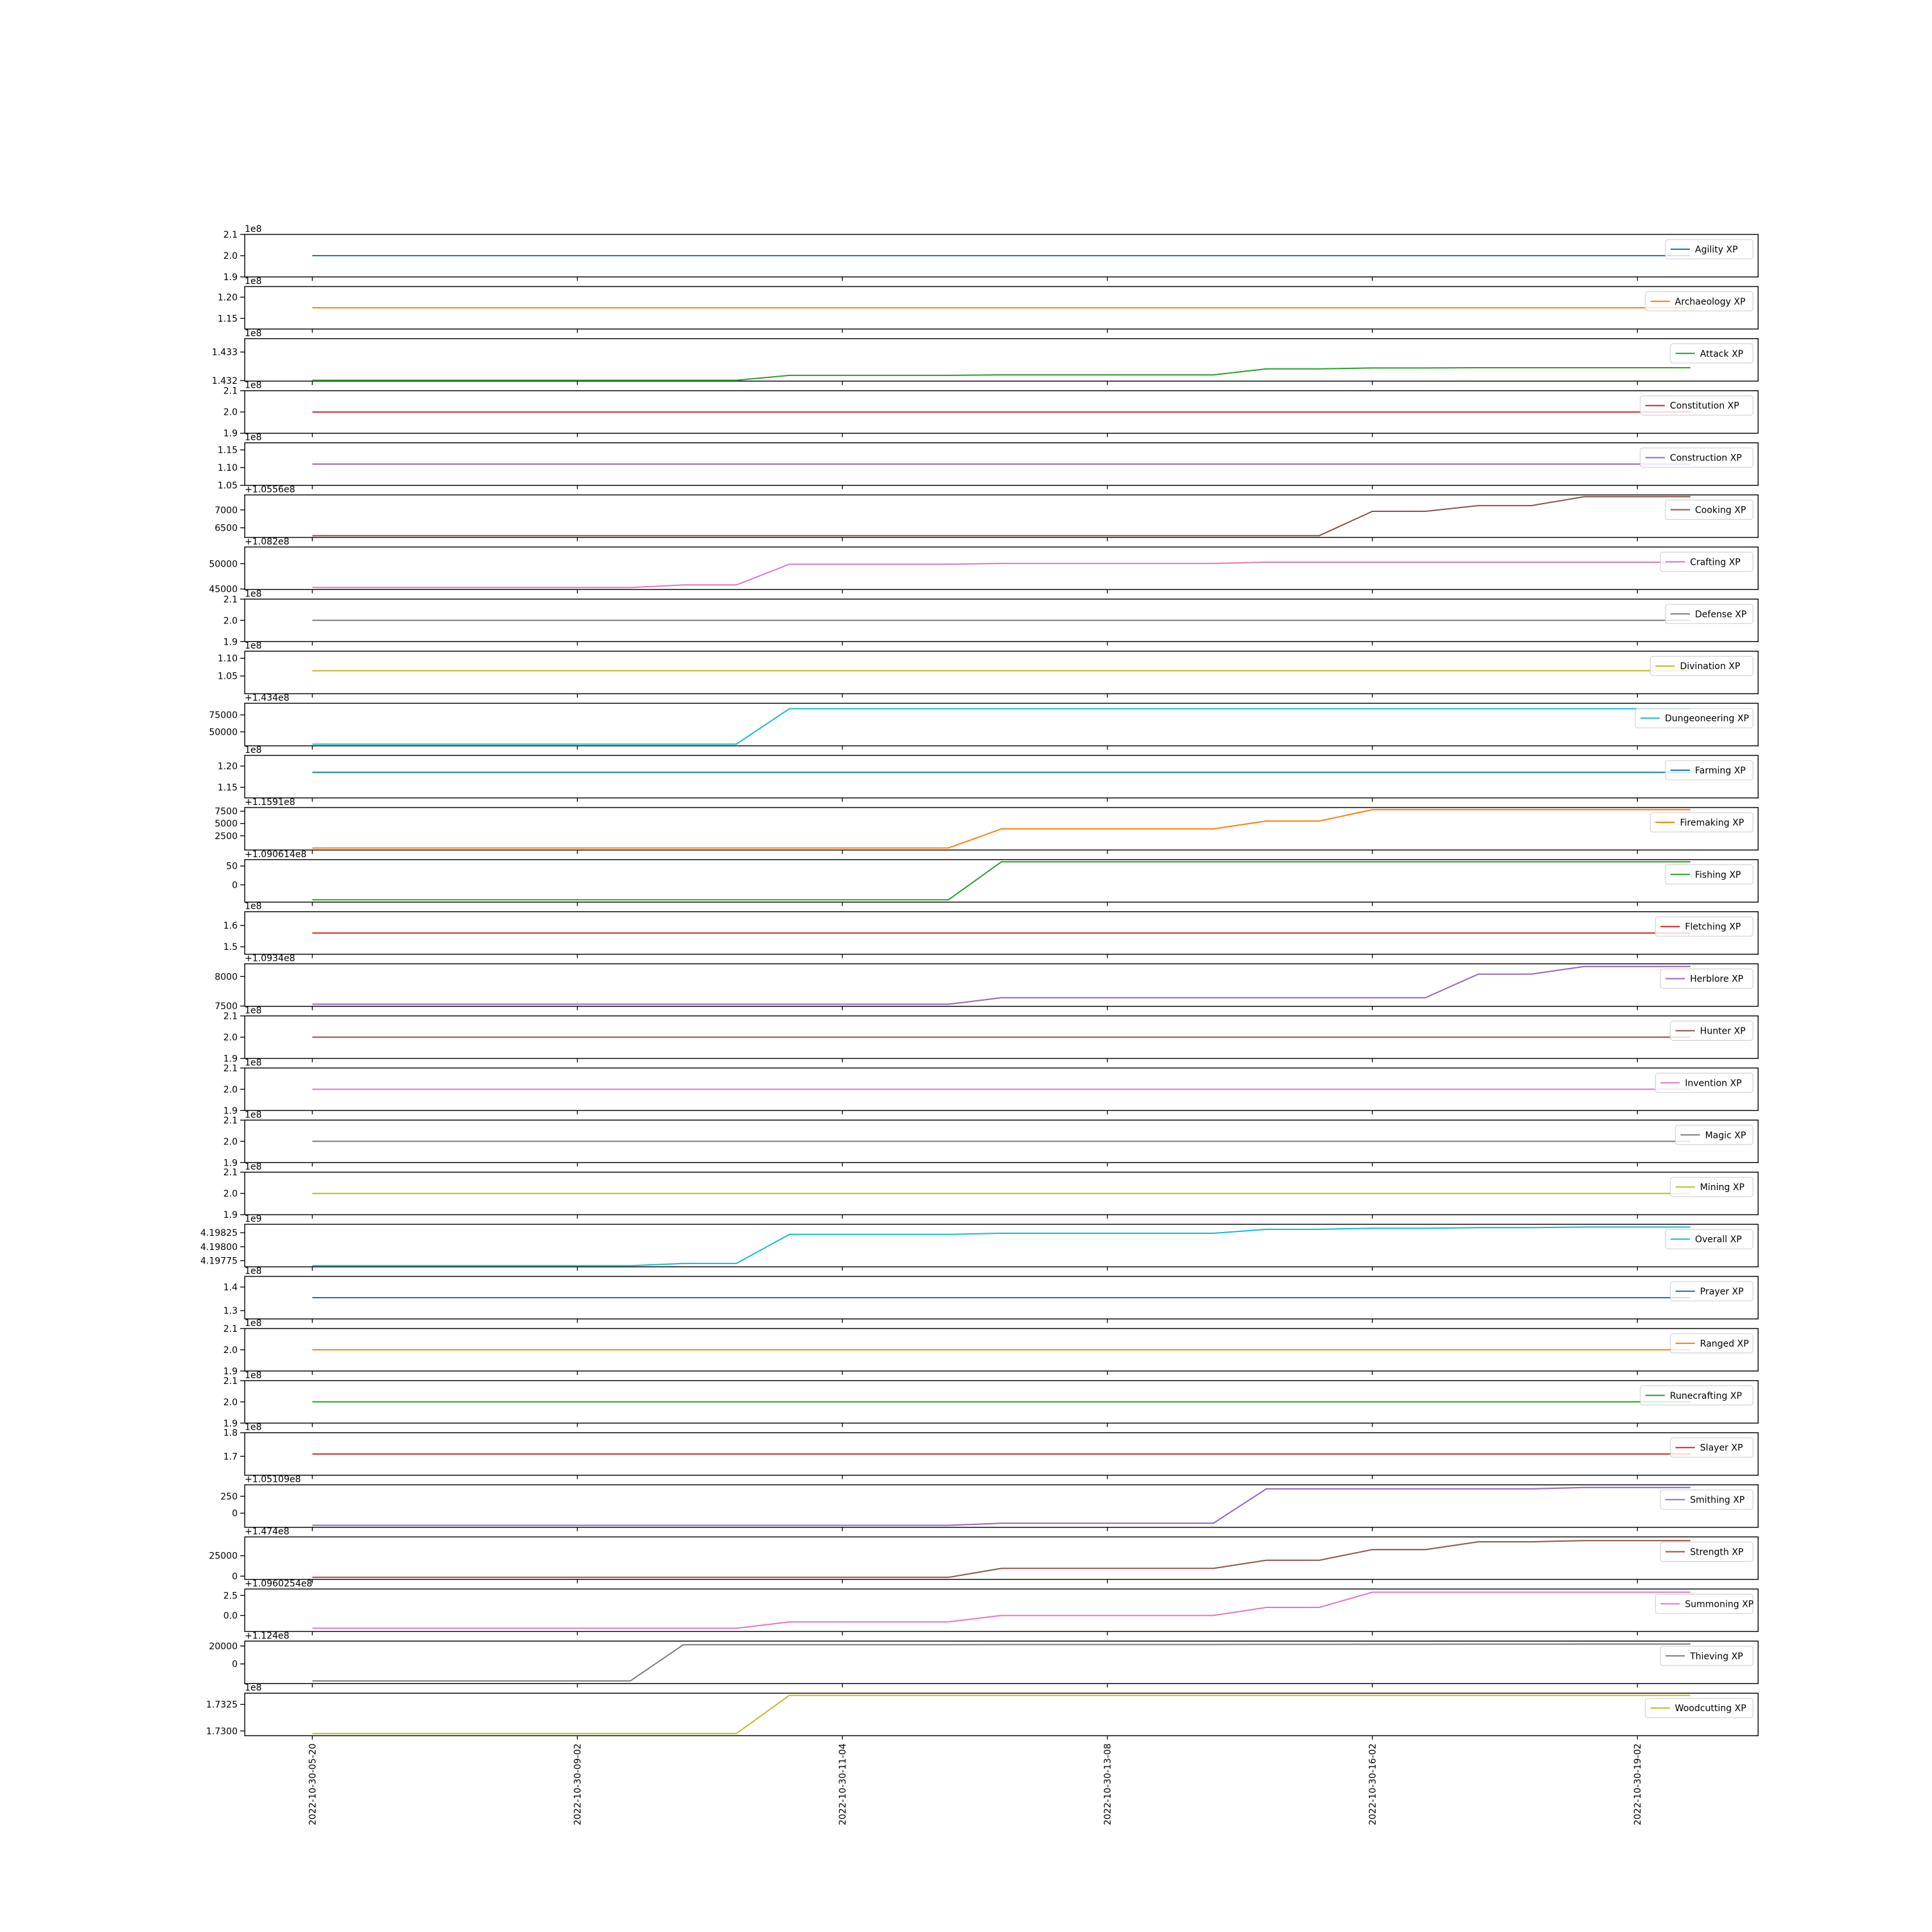 The height and width of the screenshot is (1932, 1932). What do you see at coordinates (843, 1784) in the screenshot?
I see `x-tick-label: 2022-10-30-11-04` at bounding box center [843, 1784].